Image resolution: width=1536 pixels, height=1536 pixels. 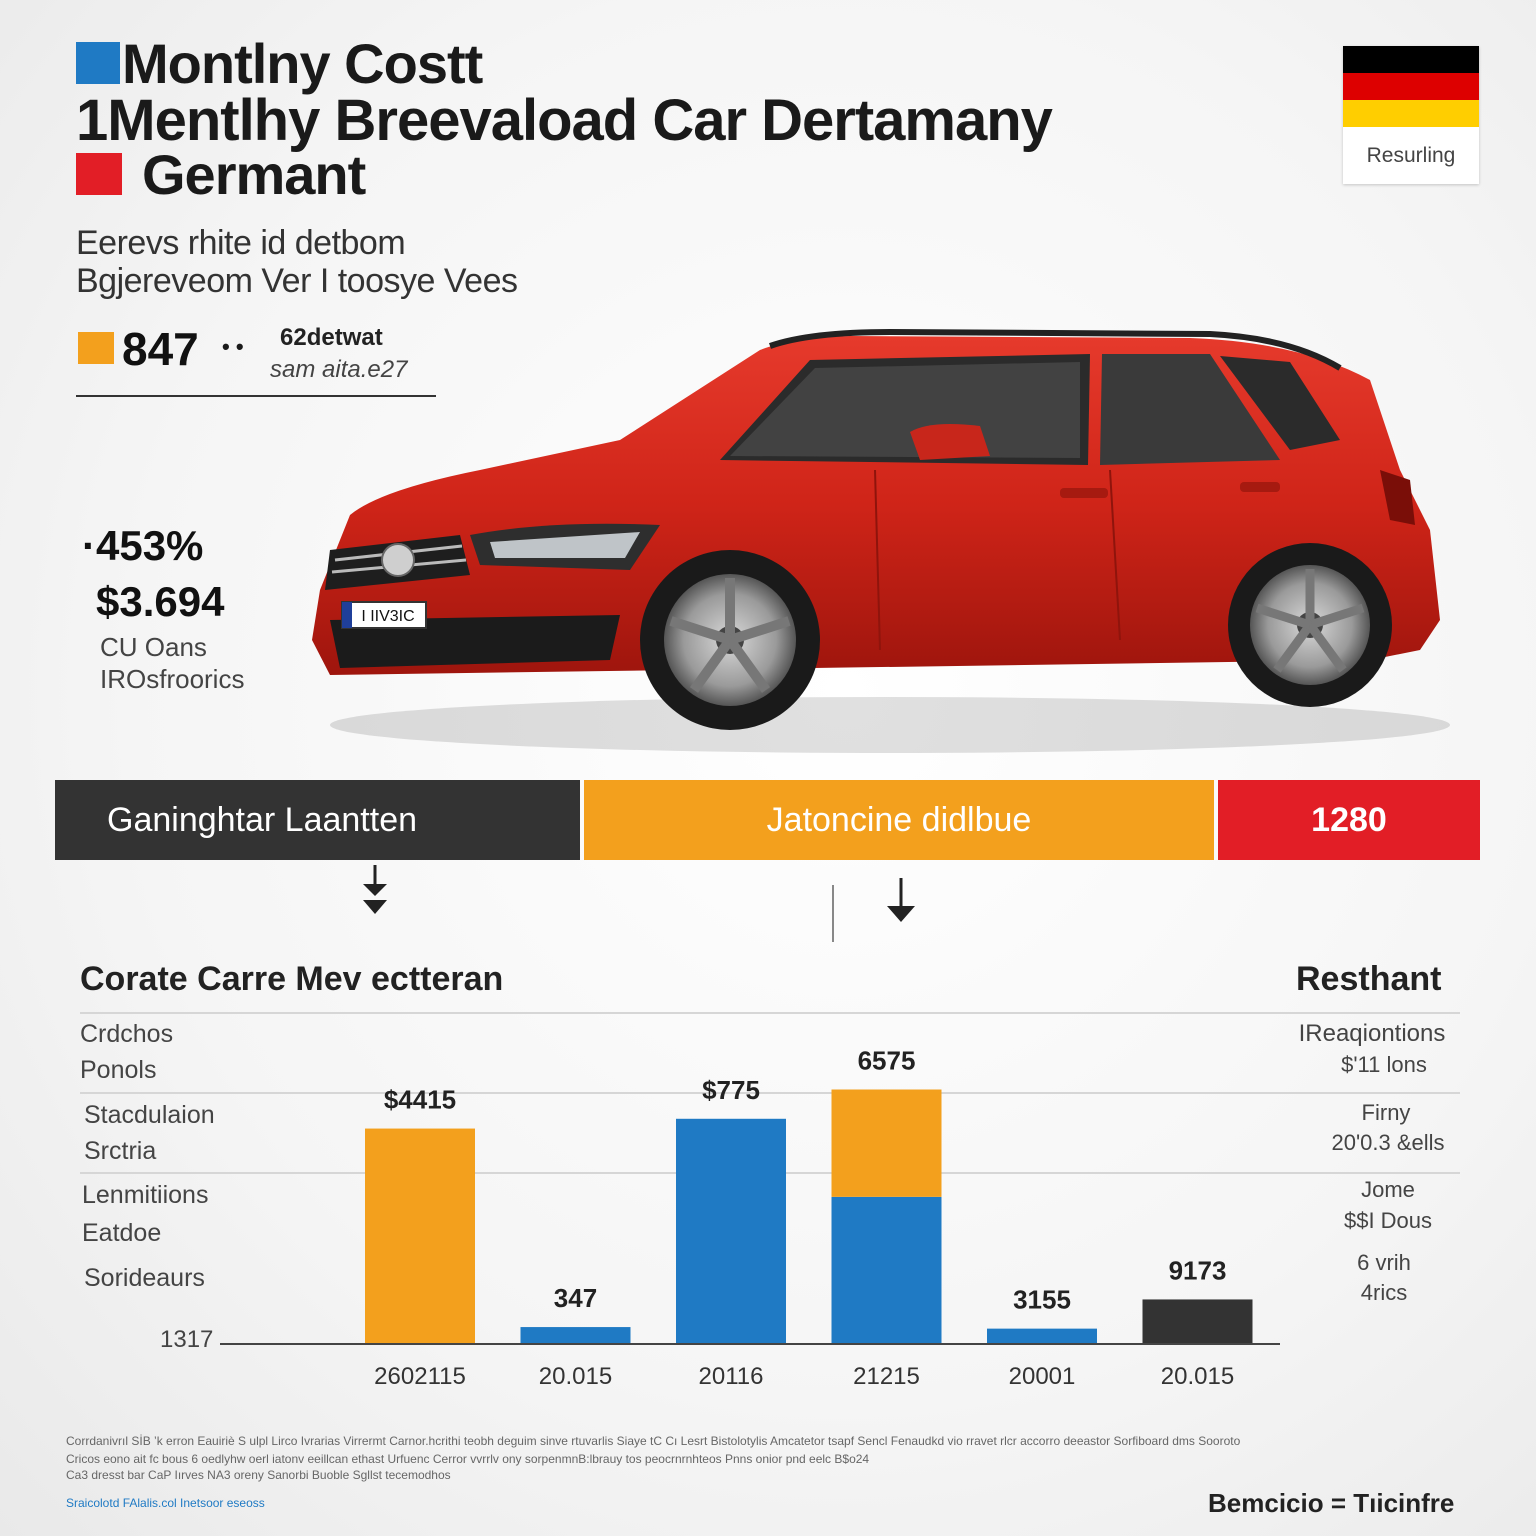 What do you see at coordinates (575, 1298) in the screenshot?
I see `bar-value-label-2: 347` at bounding box center [575, 1298].